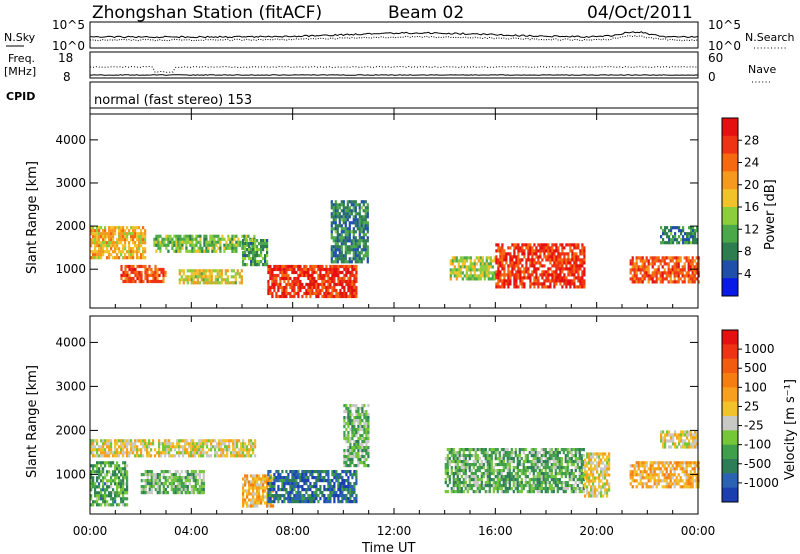 This screenshot has height=554, width=800. I want to click on power-echoes, so click(395, 249).